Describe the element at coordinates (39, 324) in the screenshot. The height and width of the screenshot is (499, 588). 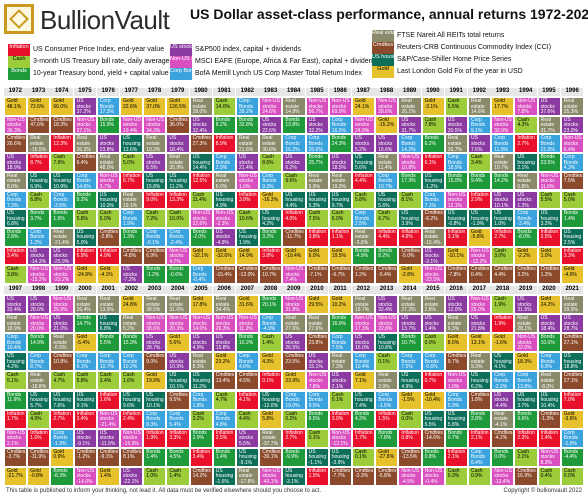
I see `return-cell: Non-US stocks 20.0%` at that location.